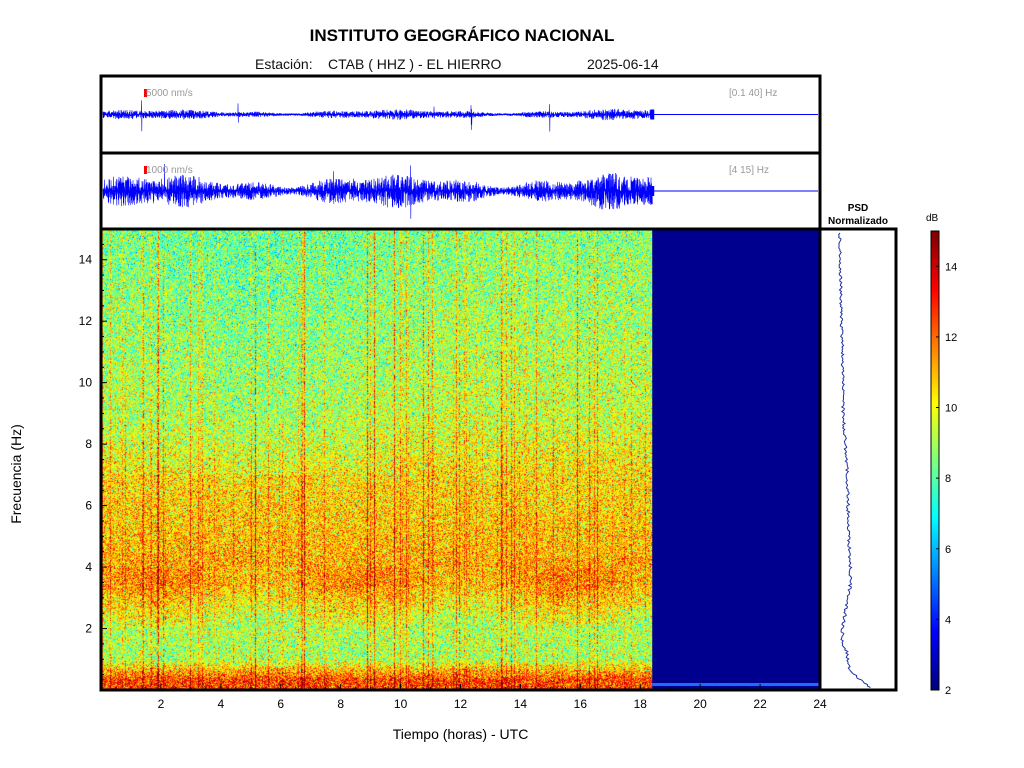  I want to click on y-tick-label-6: 6, so click(88, 506).